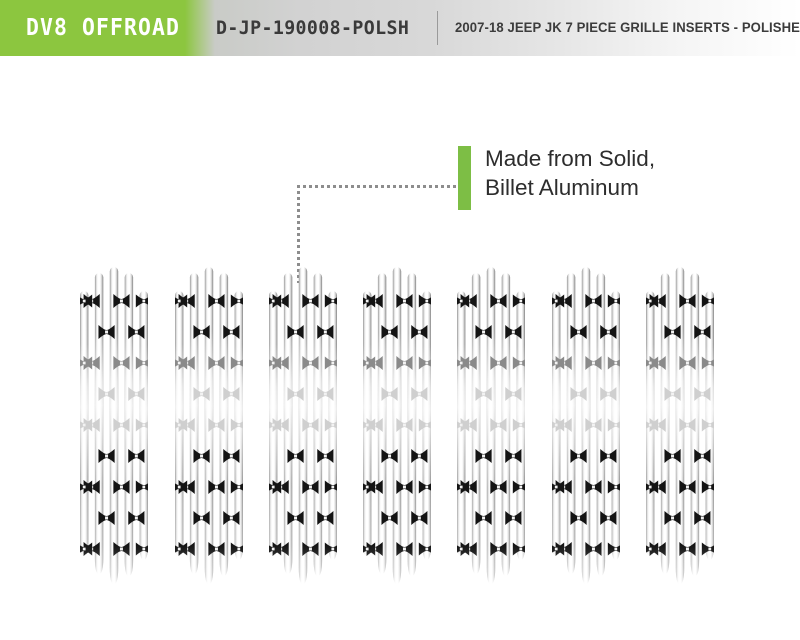  I want to click on grille-bars, so click(114, 425).